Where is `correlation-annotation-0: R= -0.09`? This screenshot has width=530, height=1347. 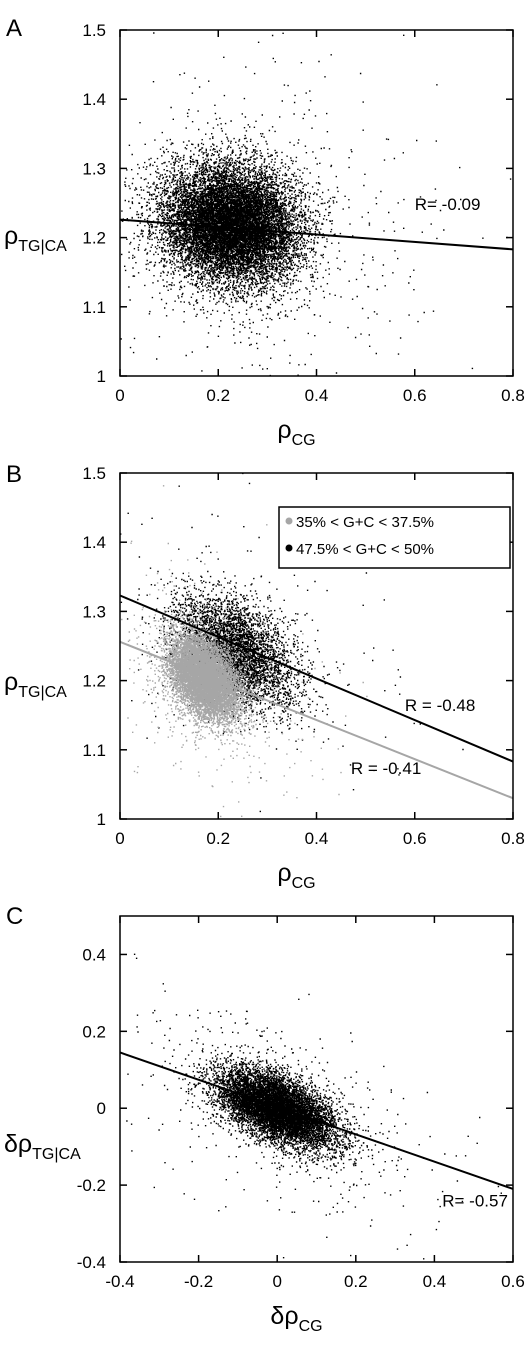 correlation-annotation-0: R= -0.09 is located at coordinates (448, 204).